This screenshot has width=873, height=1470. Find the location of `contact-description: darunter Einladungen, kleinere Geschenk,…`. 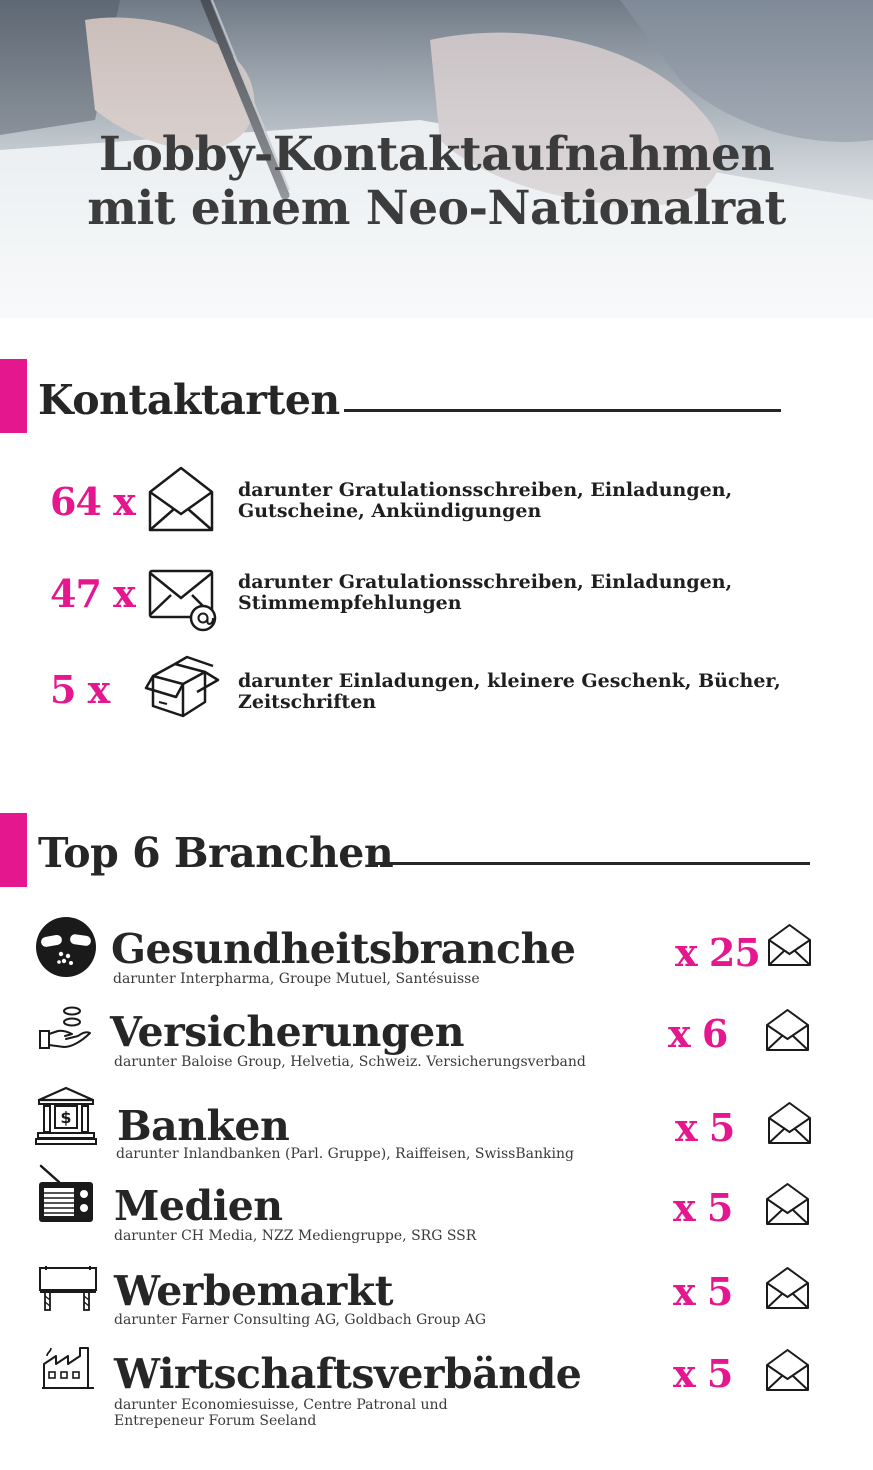

contact-description: darunter Einladungen, kleinere Geschenk,… is located at coordinates (509, 691).